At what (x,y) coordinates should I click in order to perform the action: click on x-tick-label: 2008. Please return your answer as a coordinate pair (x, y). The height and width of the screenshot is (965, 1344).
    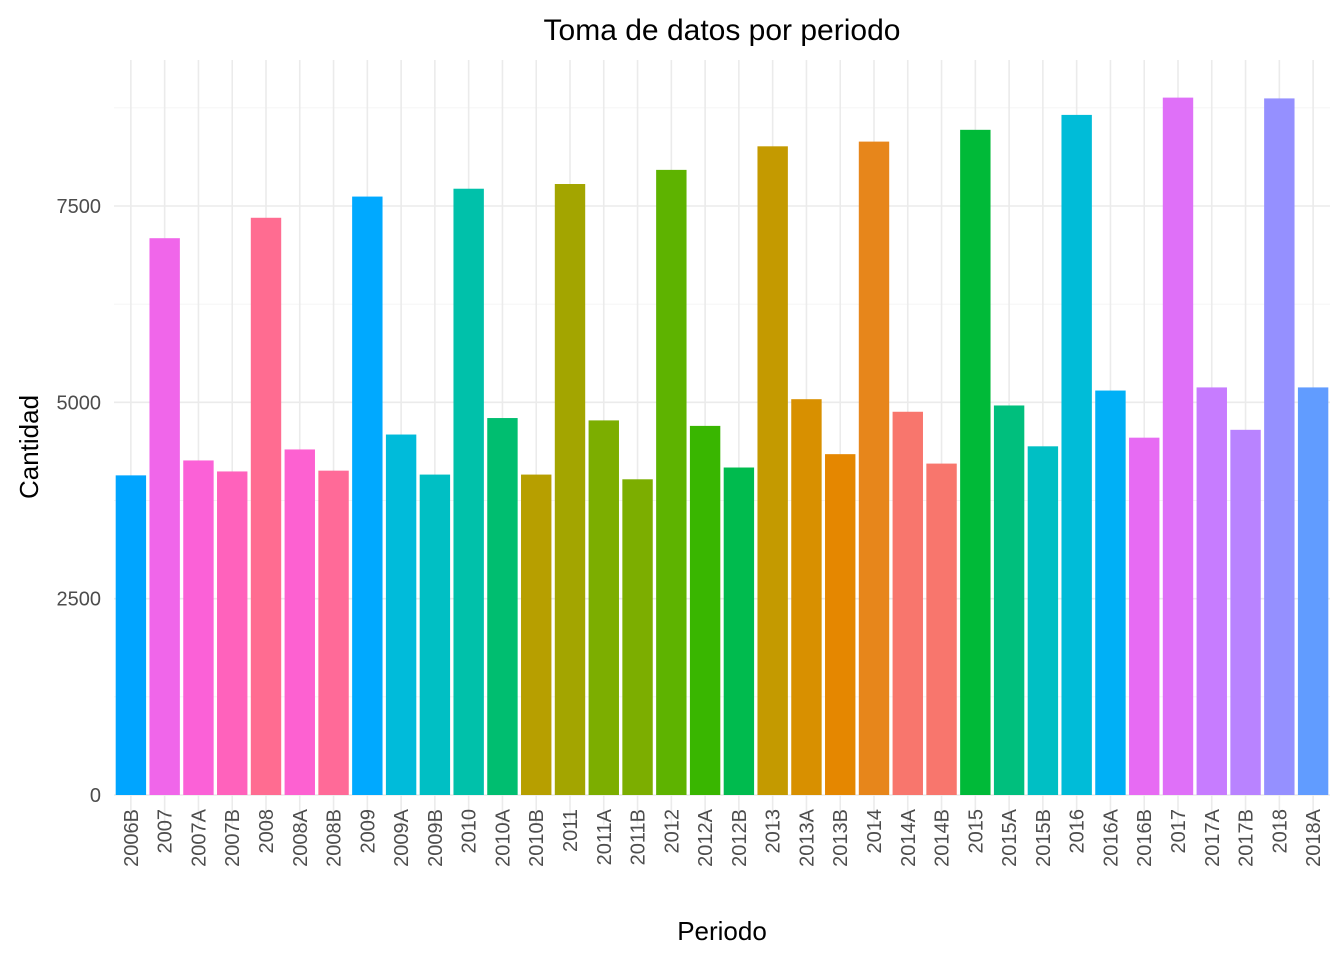
    Looking at the image, I should click on (267, 831).